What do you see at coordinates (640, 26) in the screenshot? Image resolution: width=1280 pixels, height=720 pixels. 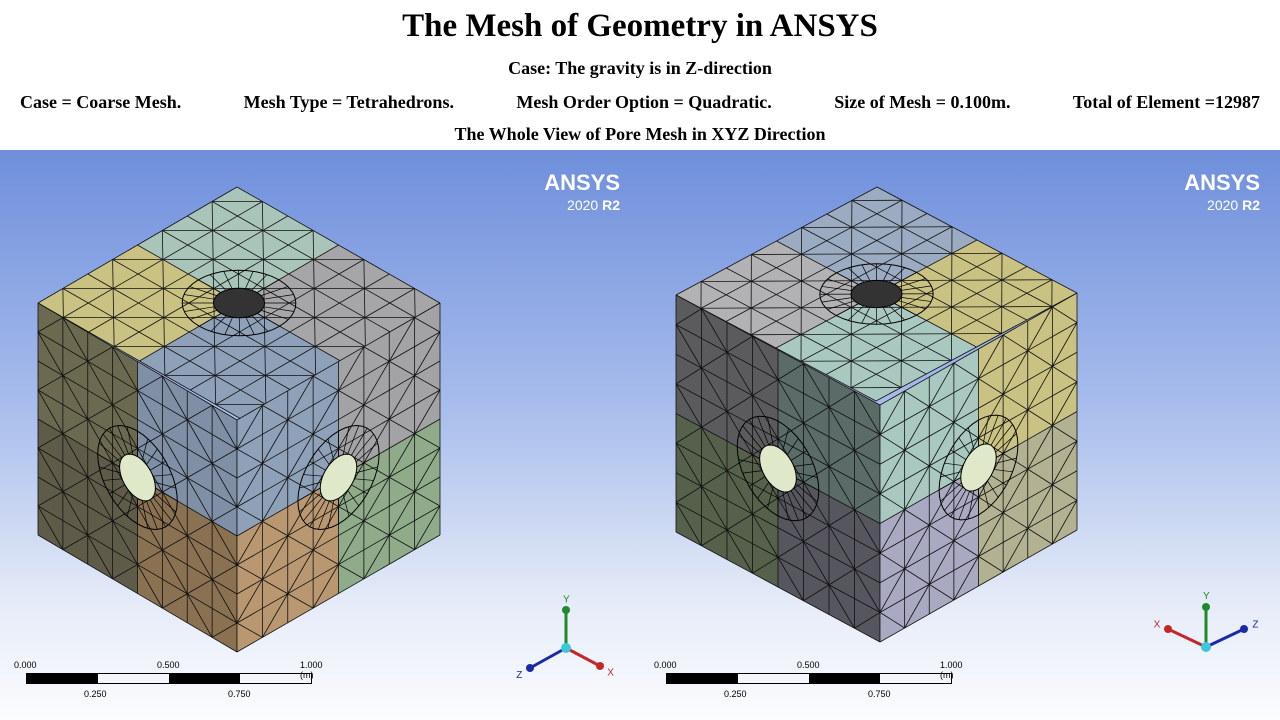 I see `page-title: The Mesh of Geometry in ANSYS` at bounding box center [640, 26].